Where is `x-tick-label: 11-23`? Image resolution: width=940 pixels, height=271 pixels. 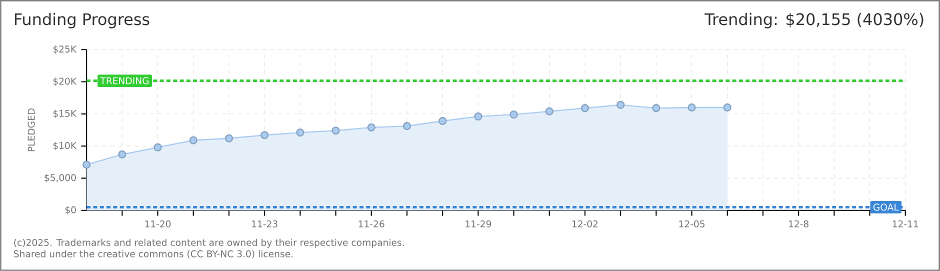
x-tick-label: 11-23 is located at coordinates (265, 224).